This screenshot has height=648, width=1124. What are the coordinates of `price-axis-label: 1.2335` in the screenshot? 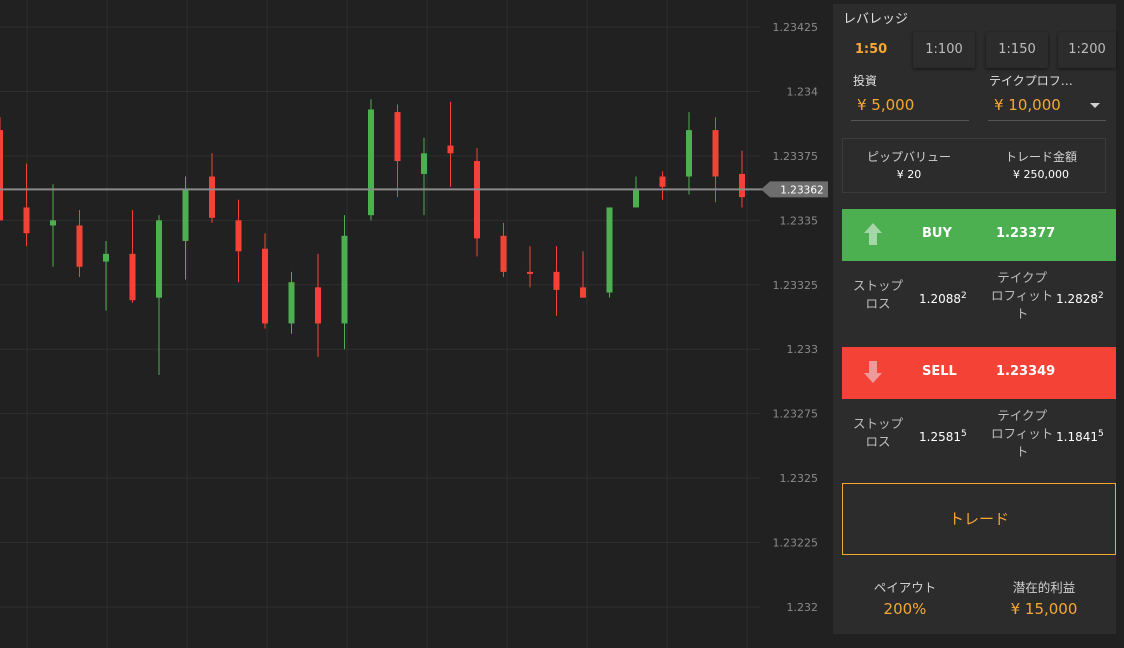 It's located at (799, 220).